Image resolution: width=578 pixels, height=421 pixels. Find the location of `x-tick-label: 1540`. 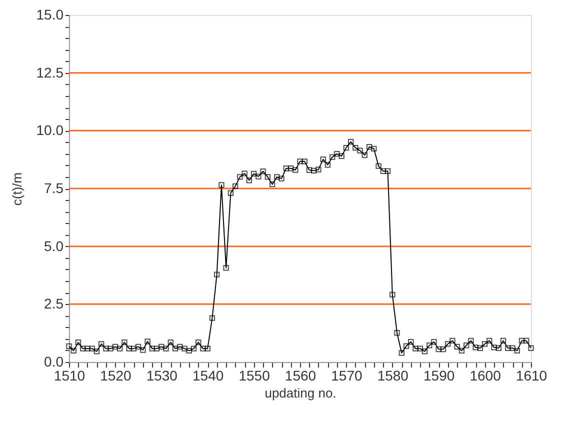

x-tick-label: 1540 is located at coordinates (208, 376).